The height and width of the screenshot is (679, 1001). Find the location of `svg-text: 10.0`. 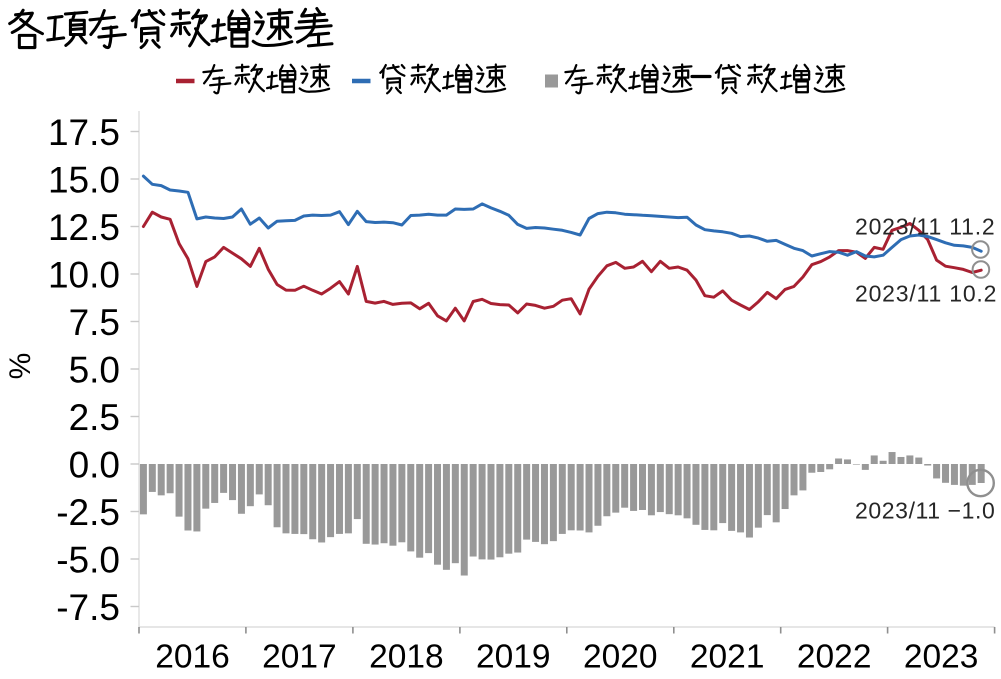

svg-text: 10.0 is located at coordinates (84, 275).